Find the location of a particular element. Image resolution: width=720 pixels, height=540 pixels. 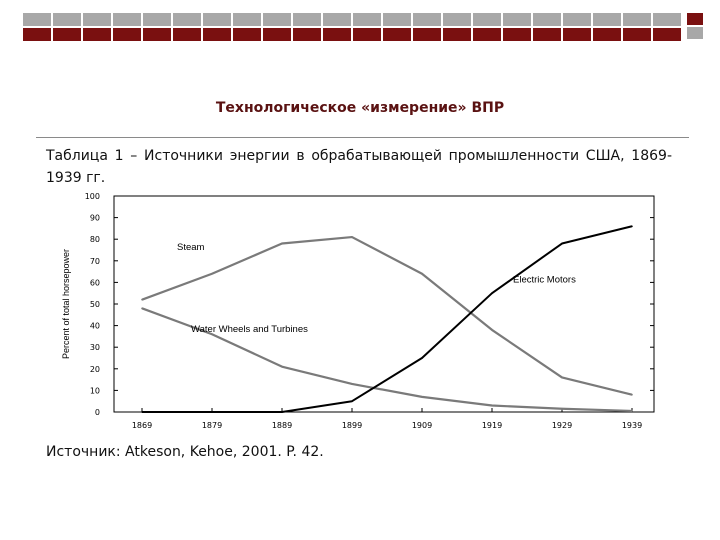

y-tick-label: 40 is located at coordinates (95, 326).